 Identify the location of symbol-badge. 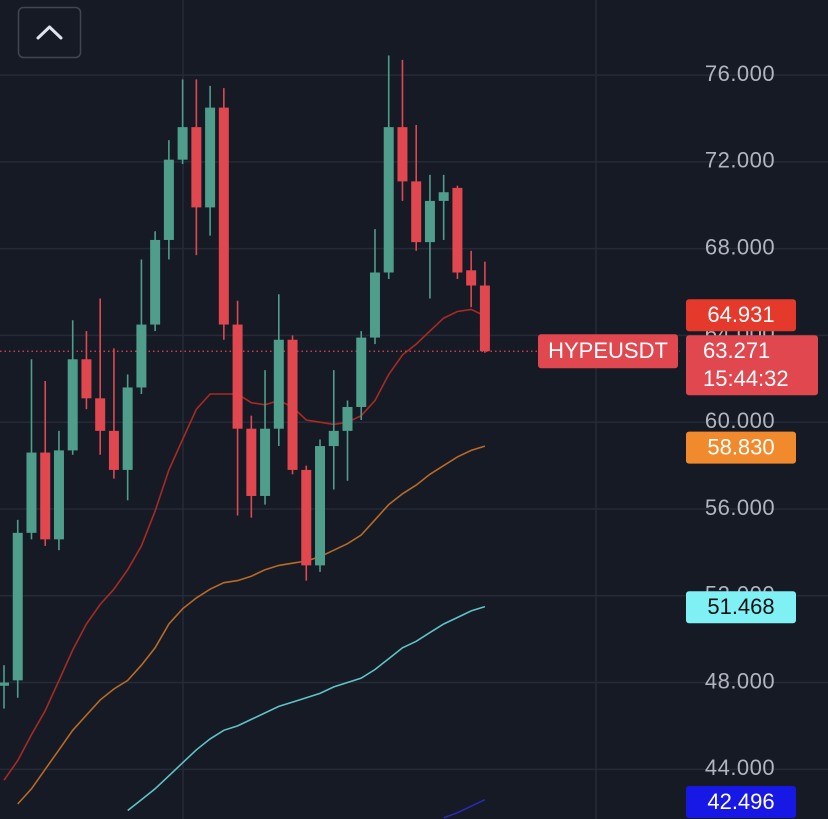
(608, 351).